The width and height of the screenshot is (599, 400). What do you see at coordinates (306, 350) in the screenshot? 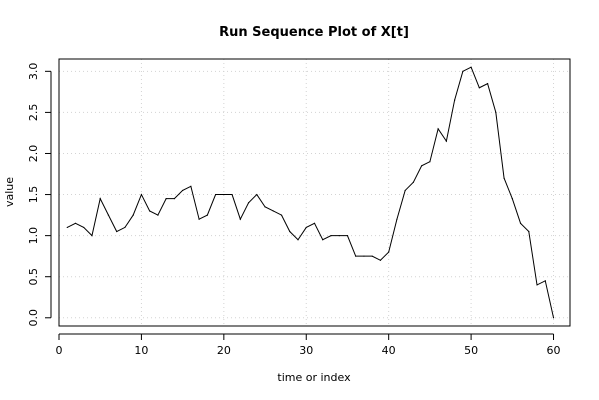
I see `x-tick-label: 30` at bounding box center [306, 350].